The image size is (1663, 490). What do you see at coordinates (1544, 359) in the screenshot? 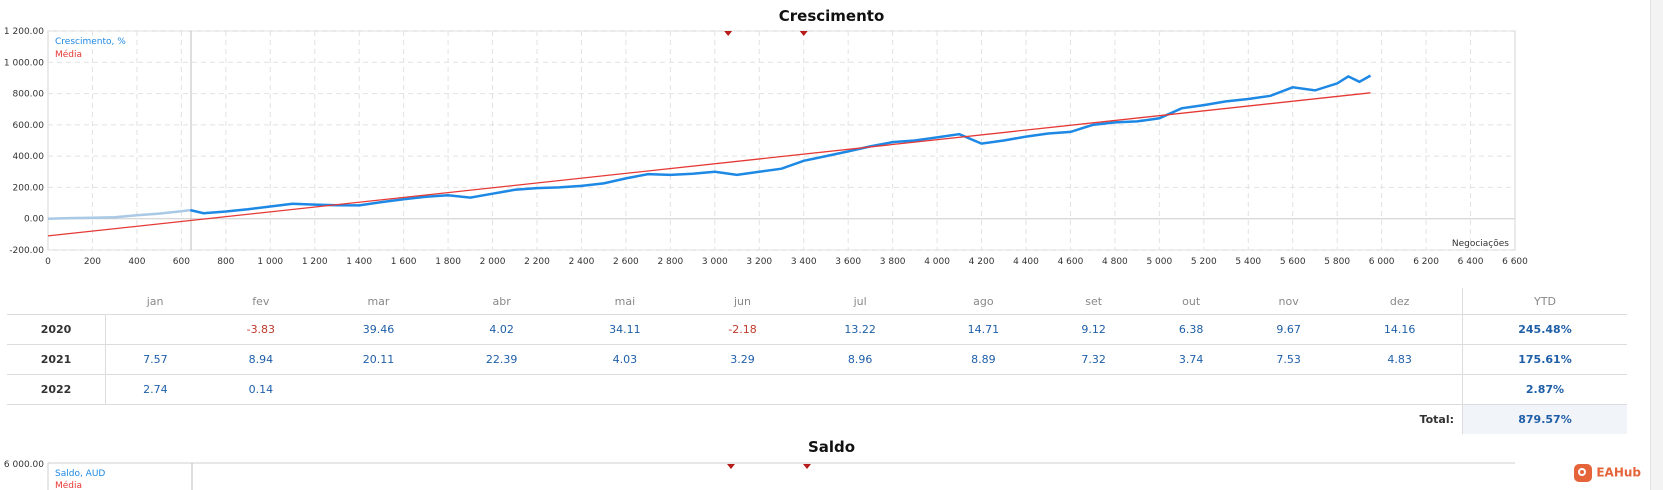
I see `ytd-cell: 175.61%` at bounding box center [1544, 359].